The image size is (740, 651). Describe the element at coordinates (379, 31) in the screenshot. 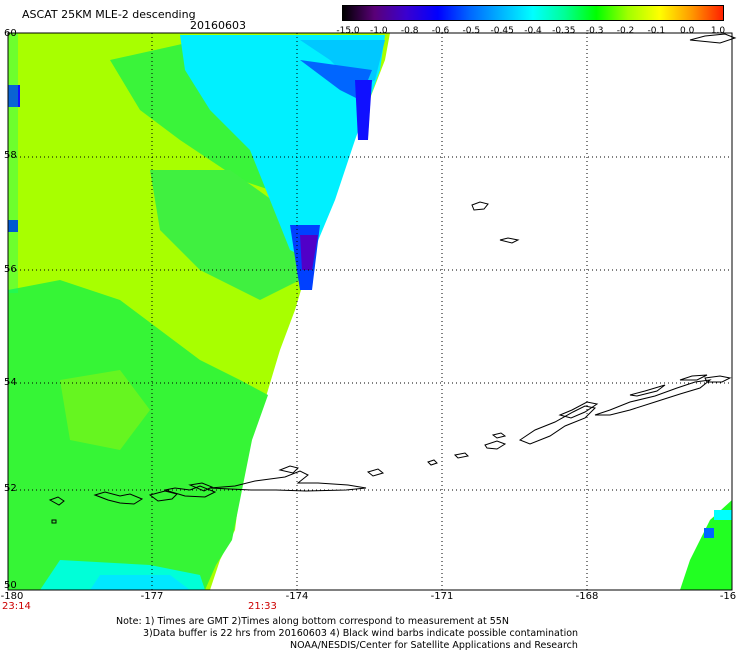

I see `colorbar-tick: -1.0` at that location.